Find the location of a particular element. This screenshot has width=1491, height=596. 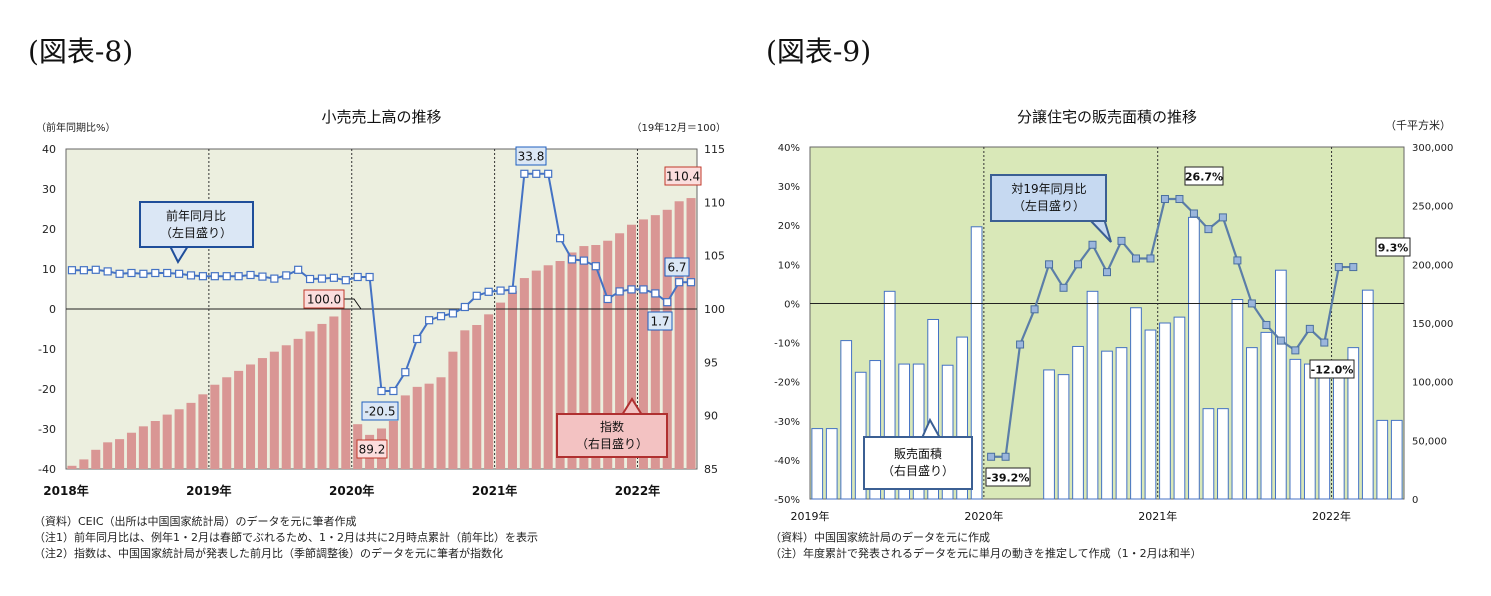

figure-8-label: (図表-8) is located at coordinates (81, 51).